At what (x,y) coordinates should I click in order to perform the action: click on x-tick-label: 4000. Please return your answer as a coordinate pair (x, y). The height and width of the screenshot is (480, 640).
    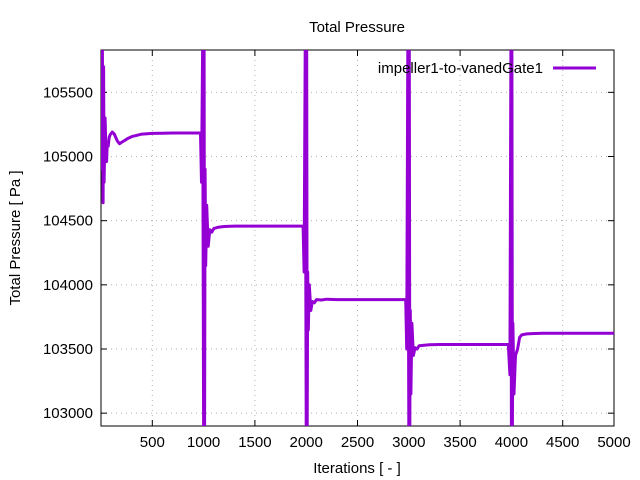
    Looking at the image, I should click on (511, 442).